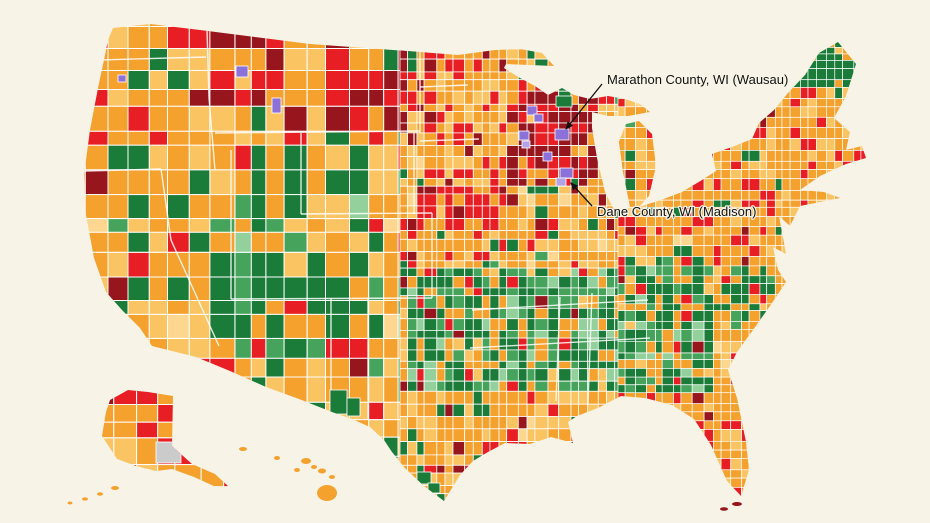  Describe the element at coordinates (562, 134) in the screenshot. I see `marathon-county` at that location.